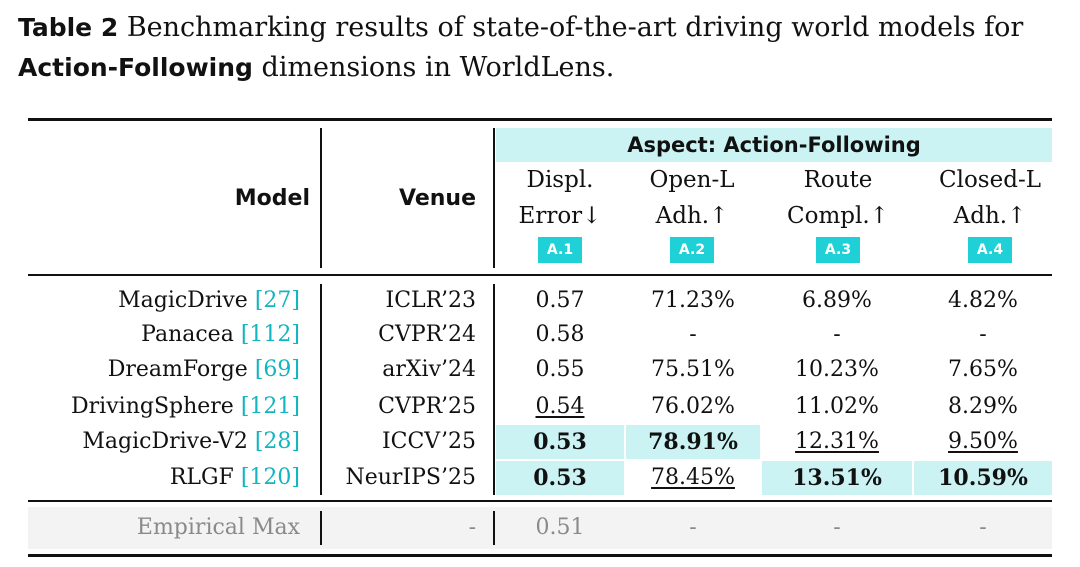 Image resolution: width=1080 pixels, height=567 pixels. What do you see at coordinates (983, 369) in the screenshot?
I see `cell-a4: 7.65%` at bounding box center [983, 369].